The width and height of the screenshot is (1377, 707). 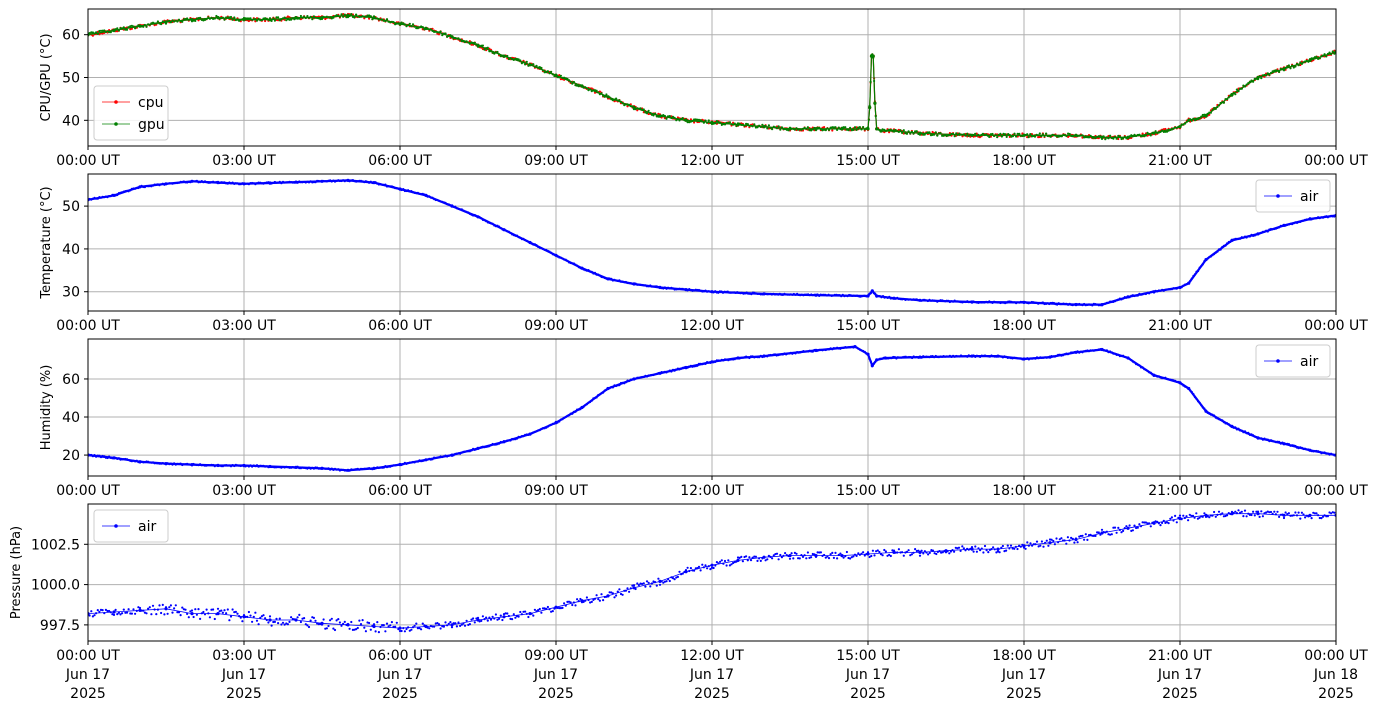 I want to click on y-tick-label: 20, so click(x=71, y=456).